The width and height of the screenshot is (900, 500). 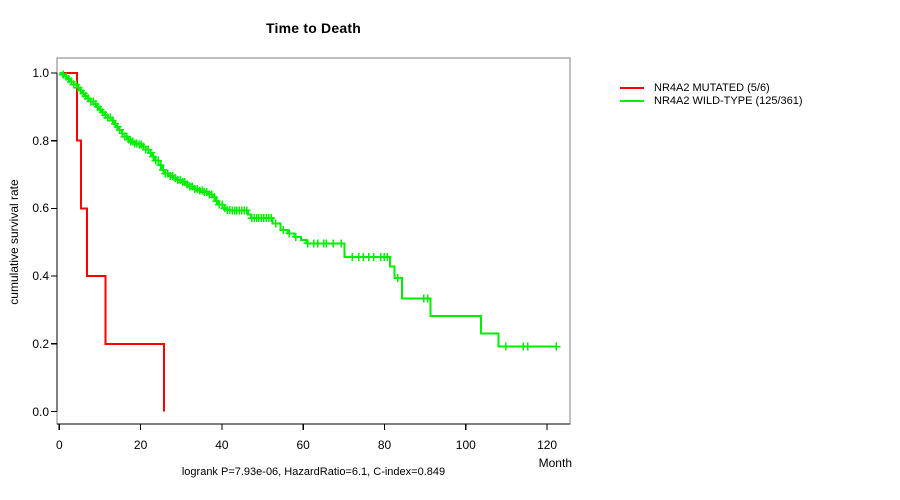 I want to click on legend-item-wild-type: NR4A2 WILD-TYPE (125/361), so click(x=711, y=100).